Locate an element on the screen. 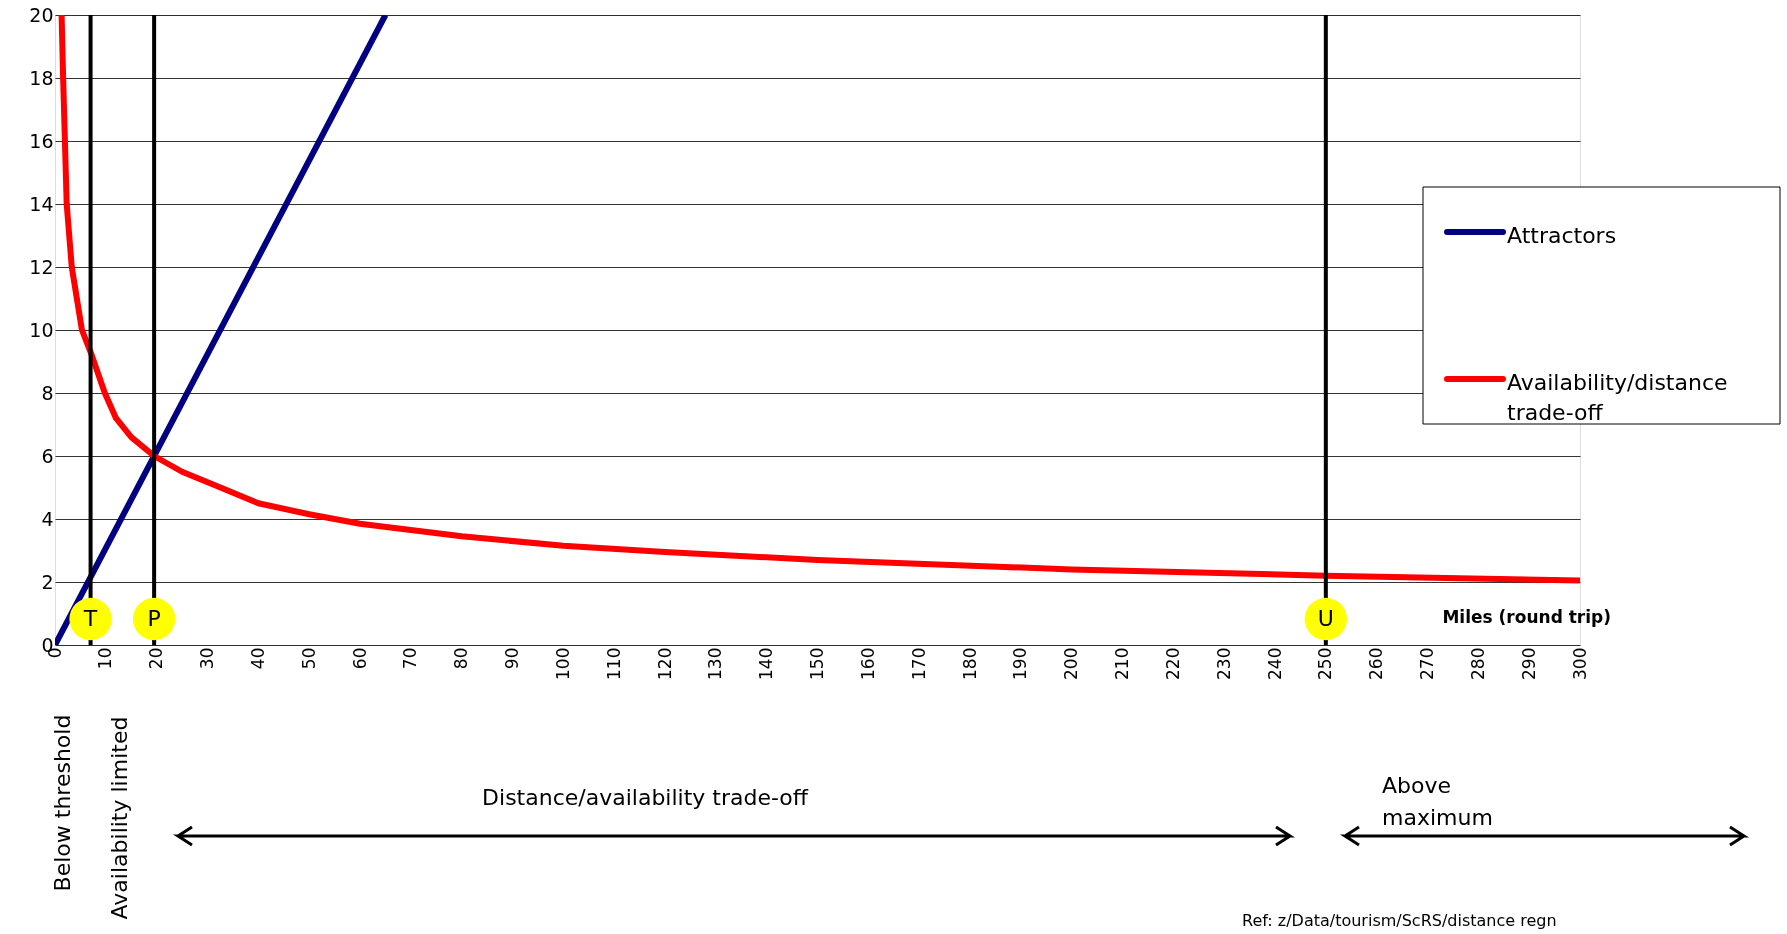 This screenshot has height=934, width=1787. x-tick-label: 50 is located at coordinates (308, 658).